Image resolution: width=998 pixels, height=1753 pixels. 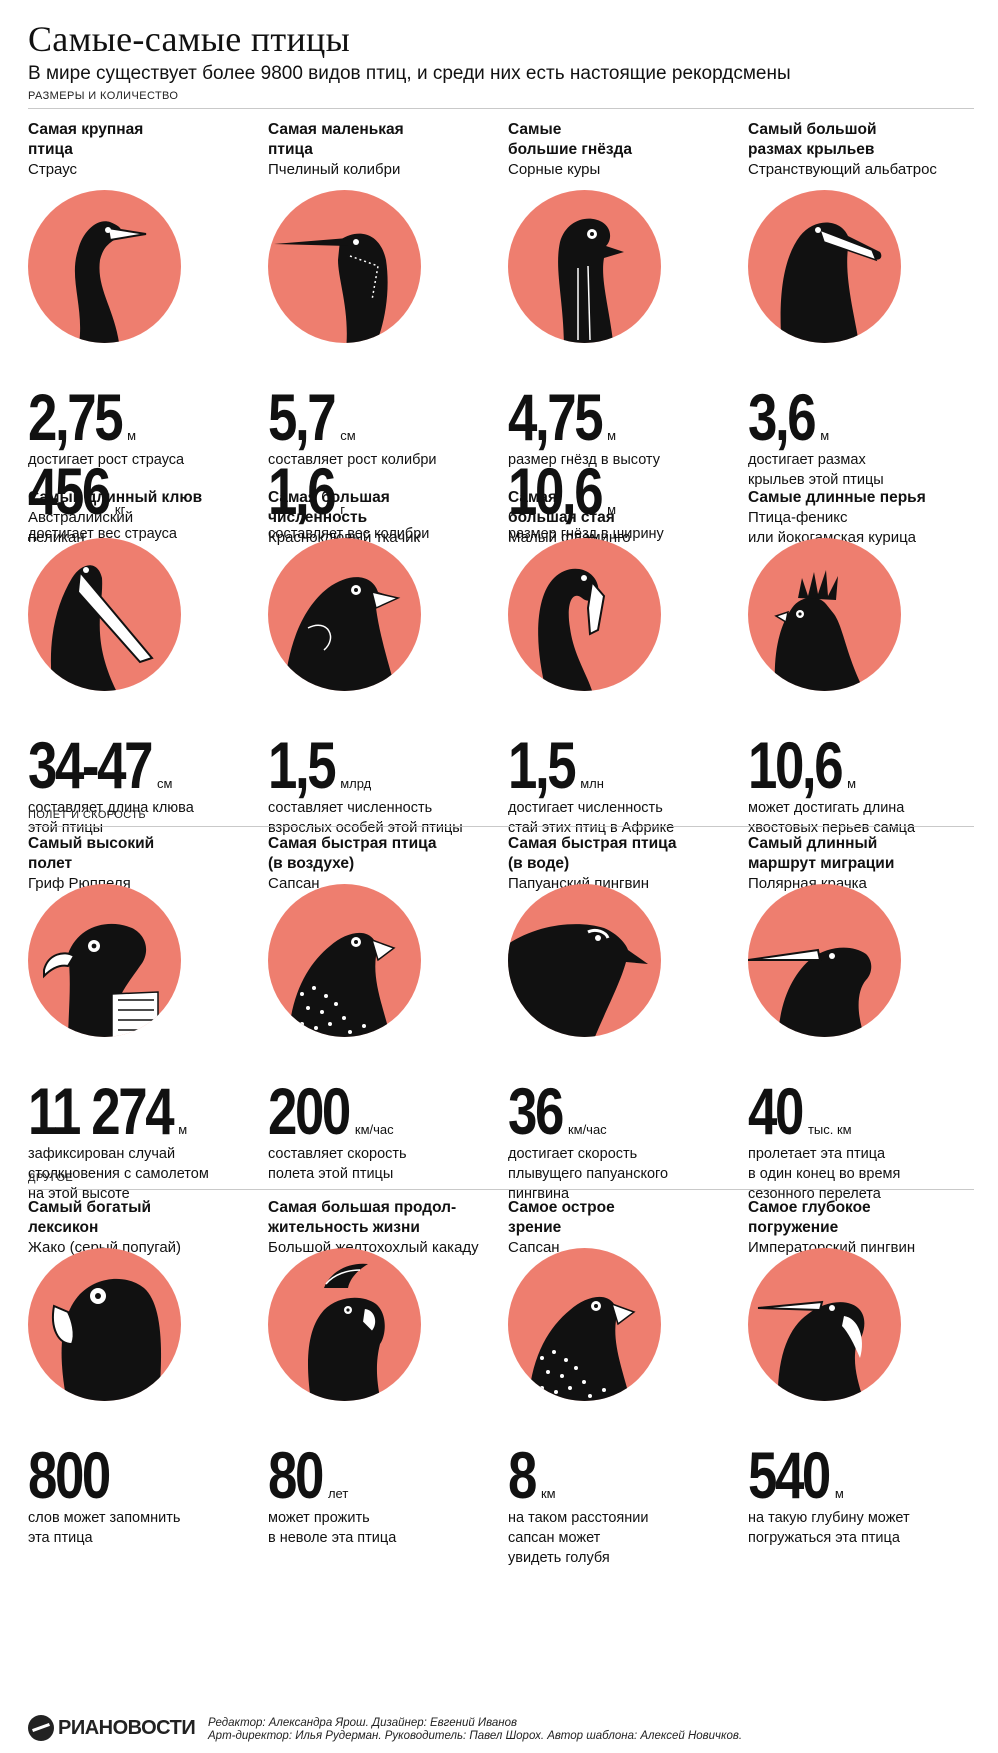 What do you see at coordinates (189, 39) in the screenshot?
I see `page-title: Самые-самые птицы` at bounding box center [189, 39].